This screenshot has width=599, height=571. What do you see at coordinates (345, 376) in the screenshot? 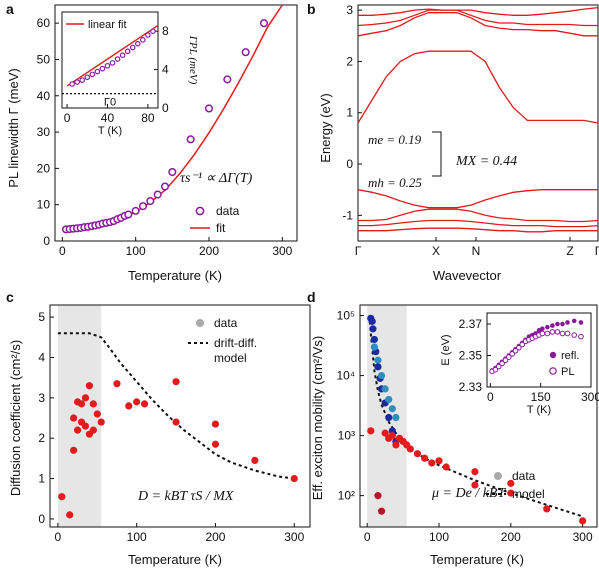
I see `panel-d-y-tick-label: 10⁴` at bounding box center [345, 376].